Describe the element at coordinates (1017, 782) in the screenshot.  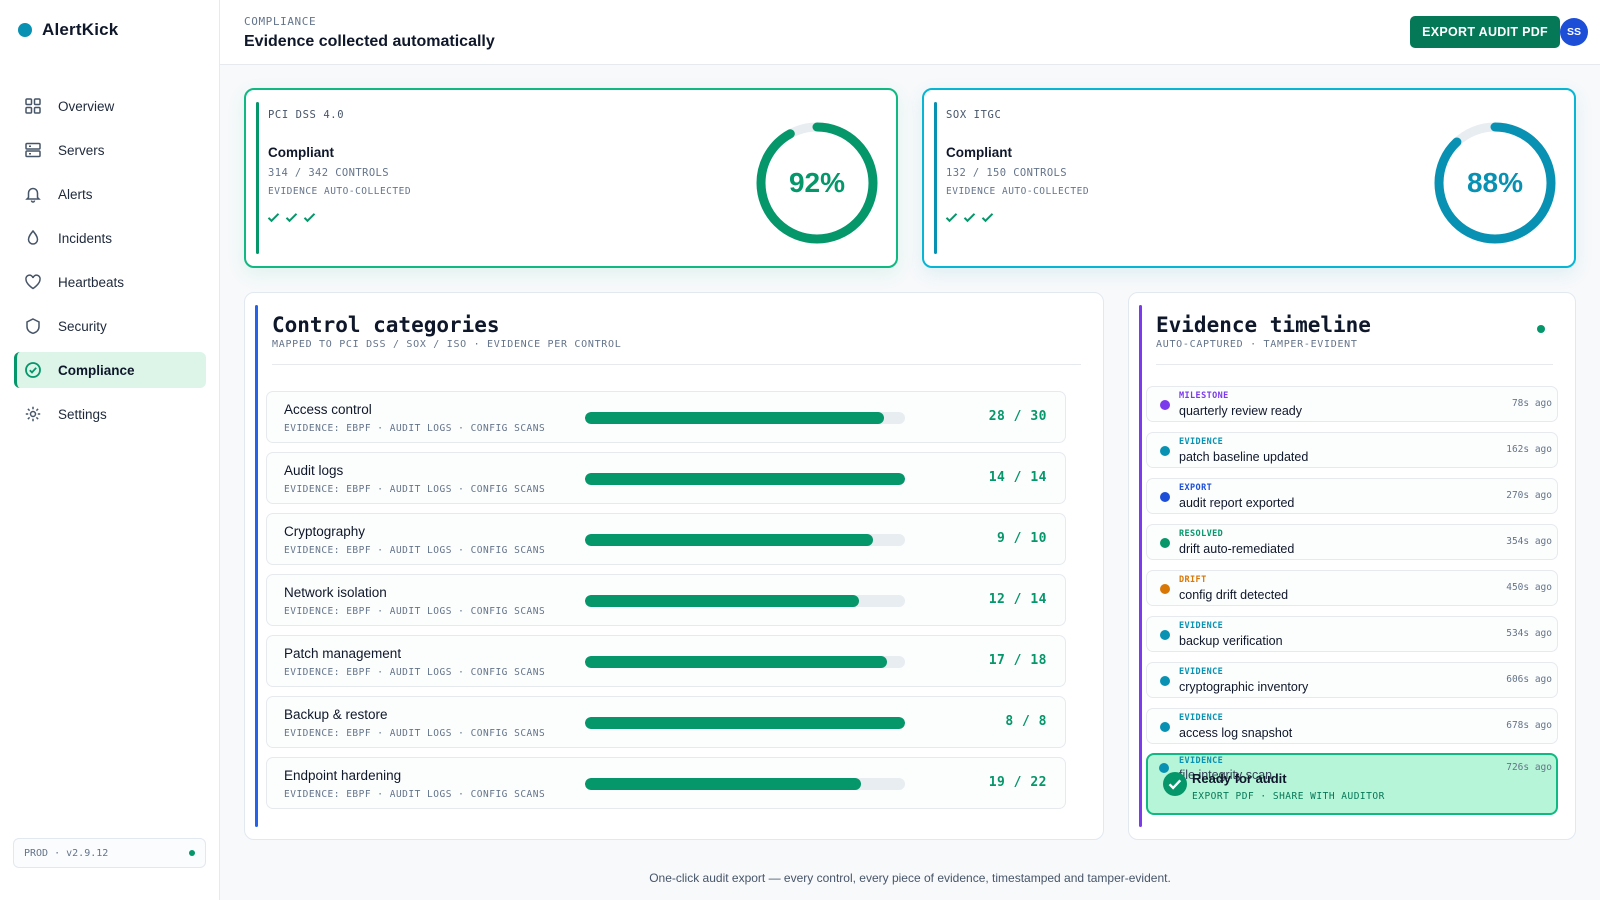
I see `control-count: 19 / 22` at that location.